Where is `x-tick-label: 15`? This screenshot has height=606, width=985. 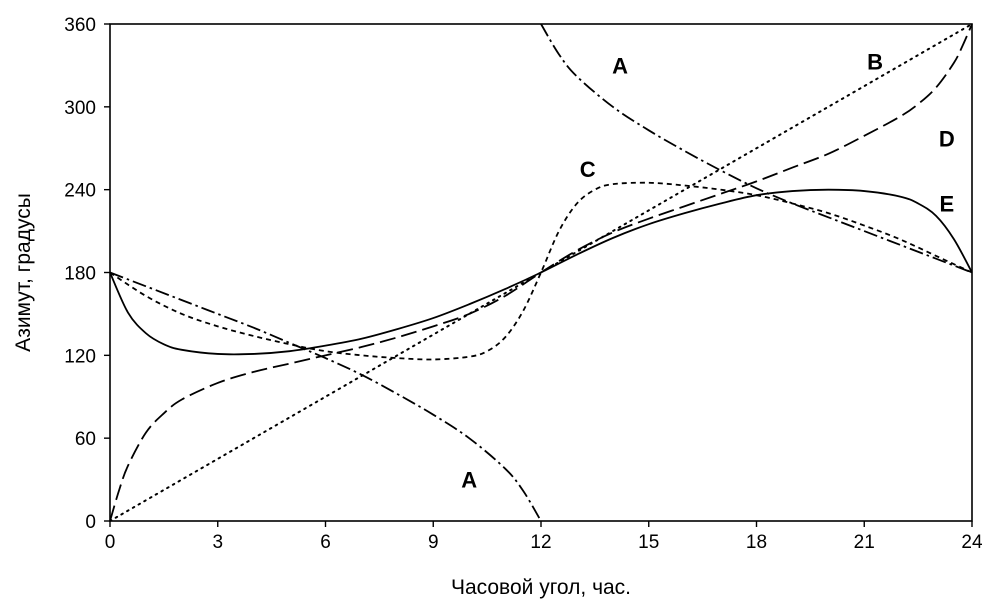
x-tick-label: 15 is located at coordinates (648, 542).